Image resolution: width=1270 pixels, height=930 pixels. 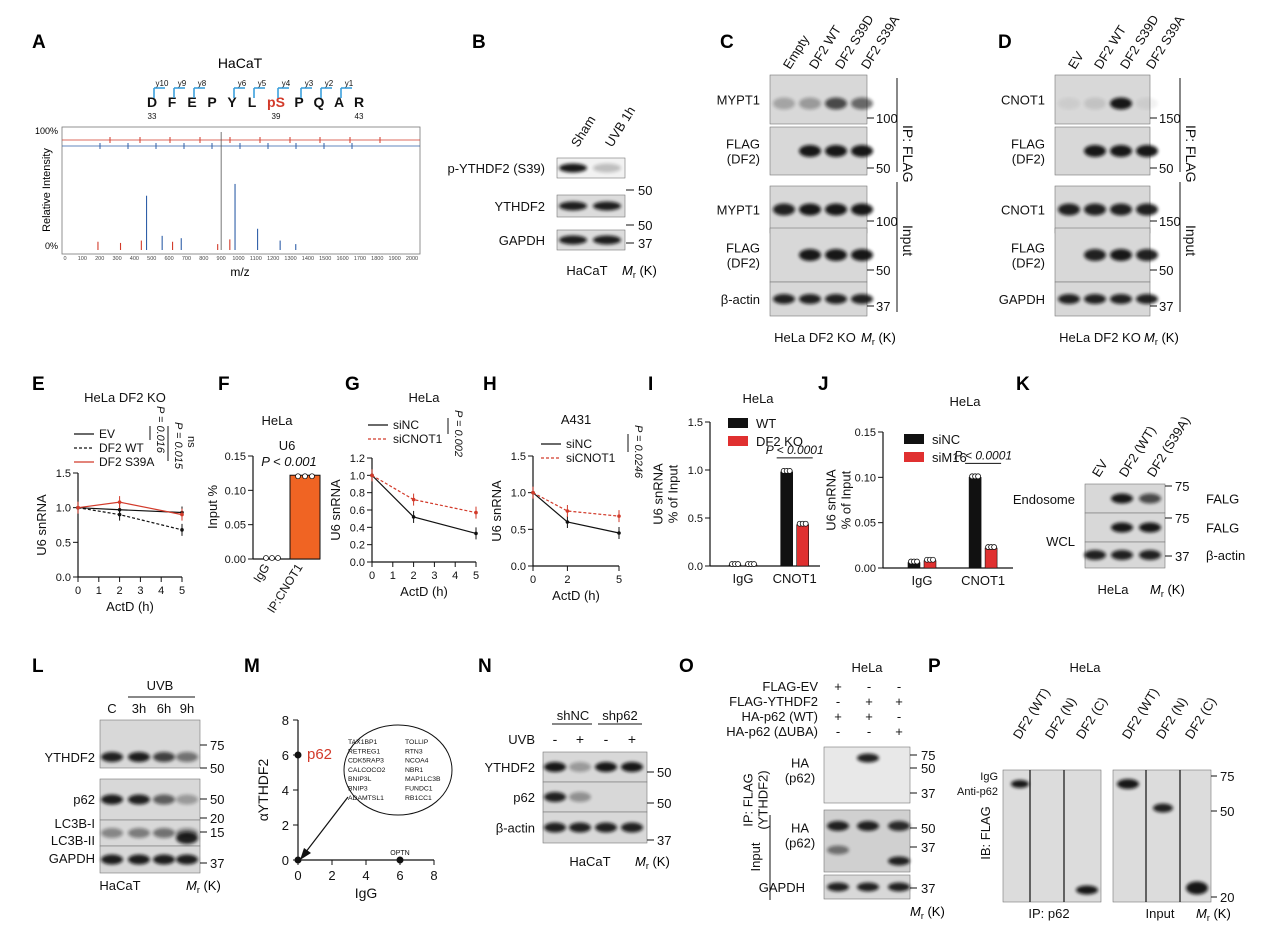 What do you see at coordinates (672, 493) in the screenshot?
I see `y-axis-label-line: % of Input` at bounding box center [672, 493].